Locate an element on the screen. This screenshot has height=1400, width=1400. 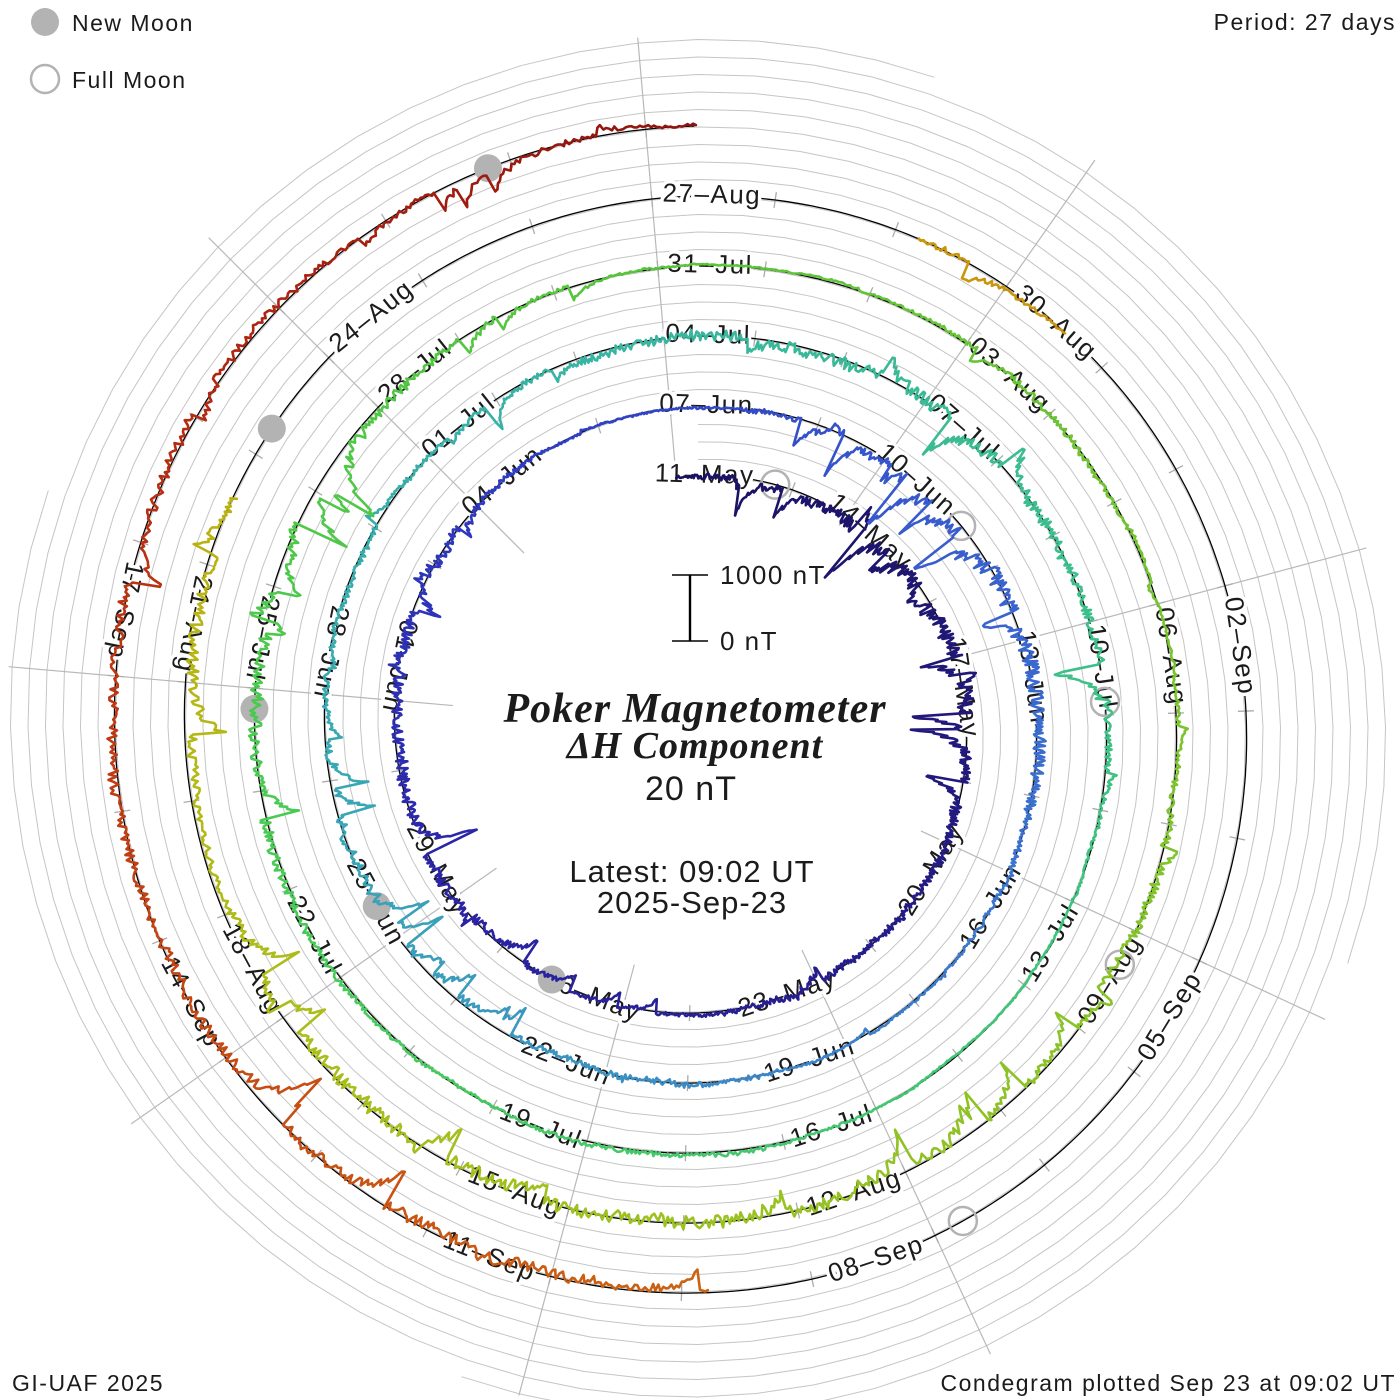
date-label: 19–Jun is located at coordinates (809, 1059).